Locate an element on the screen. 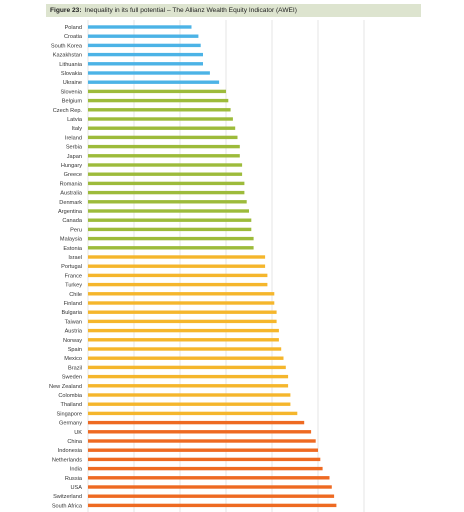 Image resolution: width=464 pixels, height=512 pixels. country-label: Switzerland is located at coordinates (67, 497).